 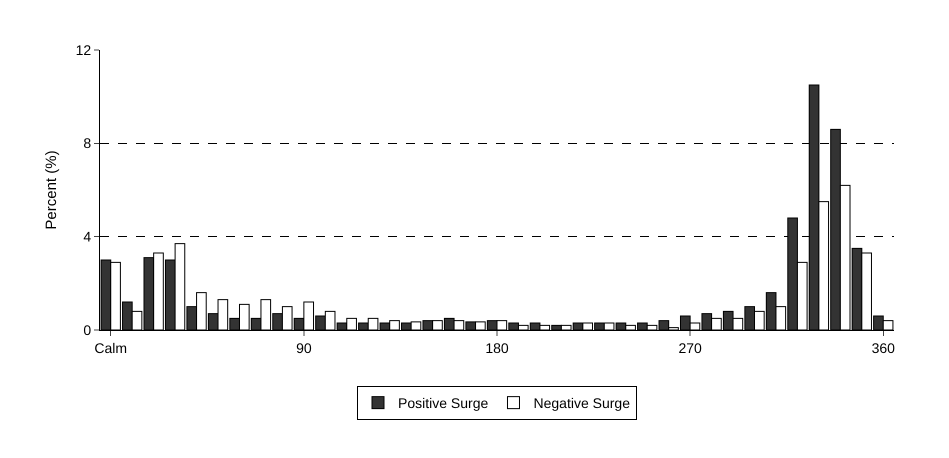 What do you see at coordinates (581, 403) in the screenshot?
I see `legend-label: Negative Surge` at bounding box center [581, 403].